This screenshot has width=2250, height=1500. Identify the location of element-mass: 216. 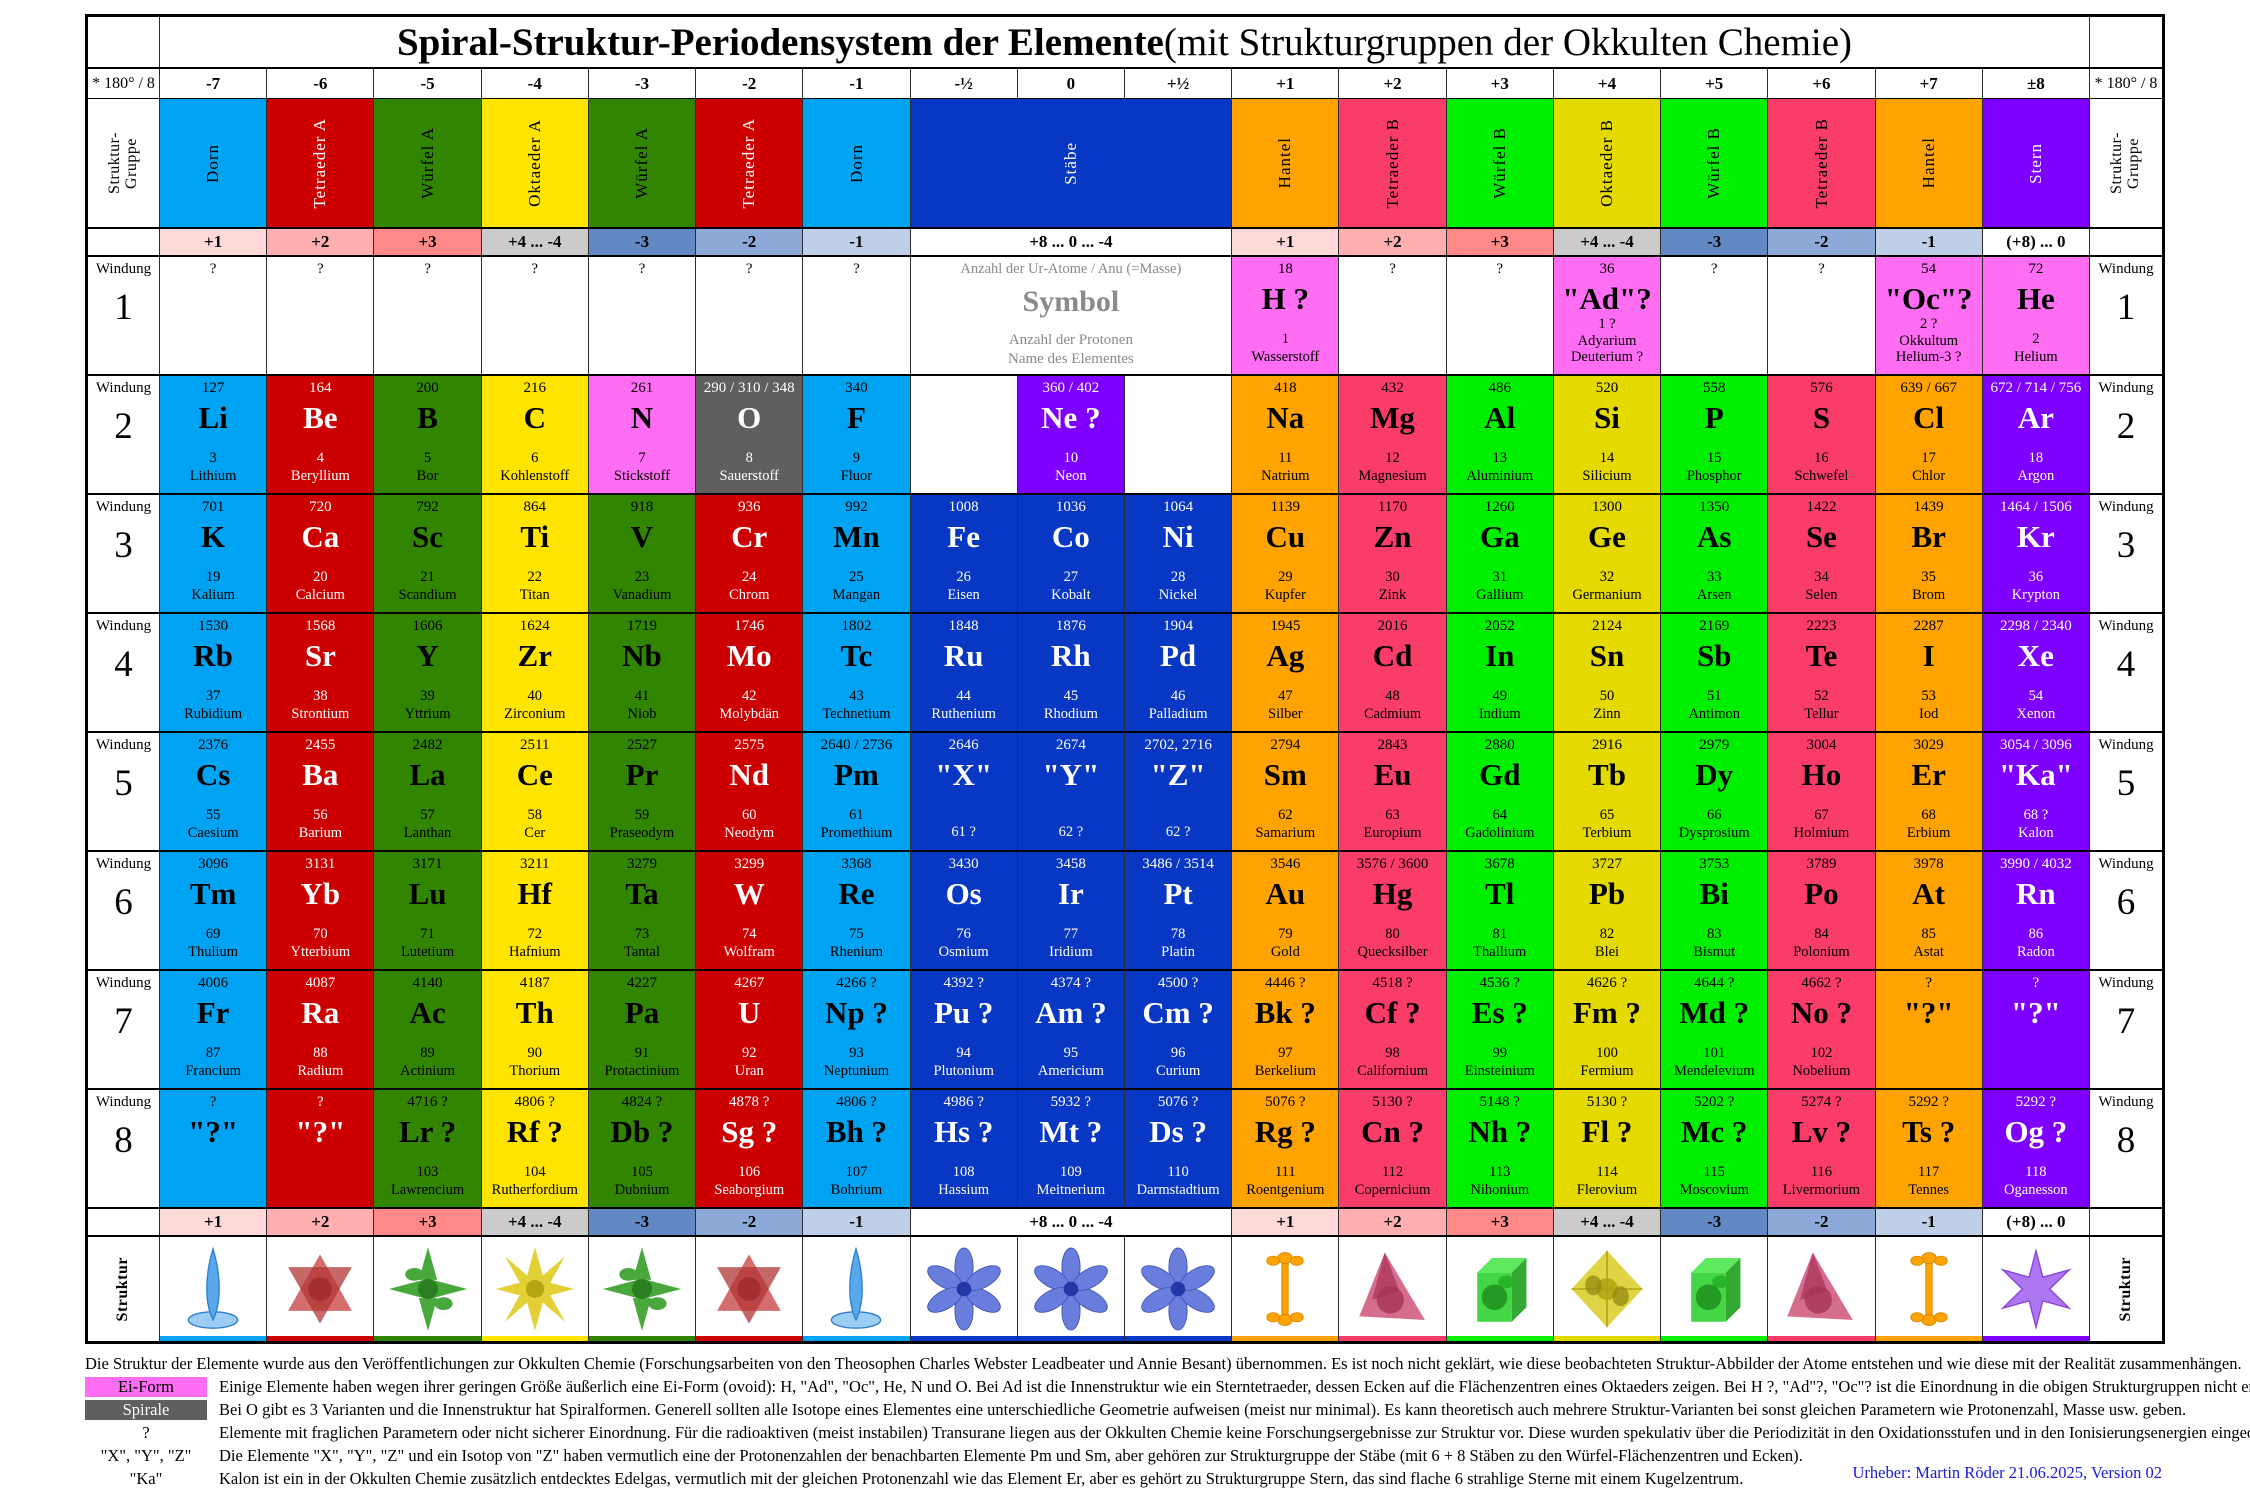
(535, 388).